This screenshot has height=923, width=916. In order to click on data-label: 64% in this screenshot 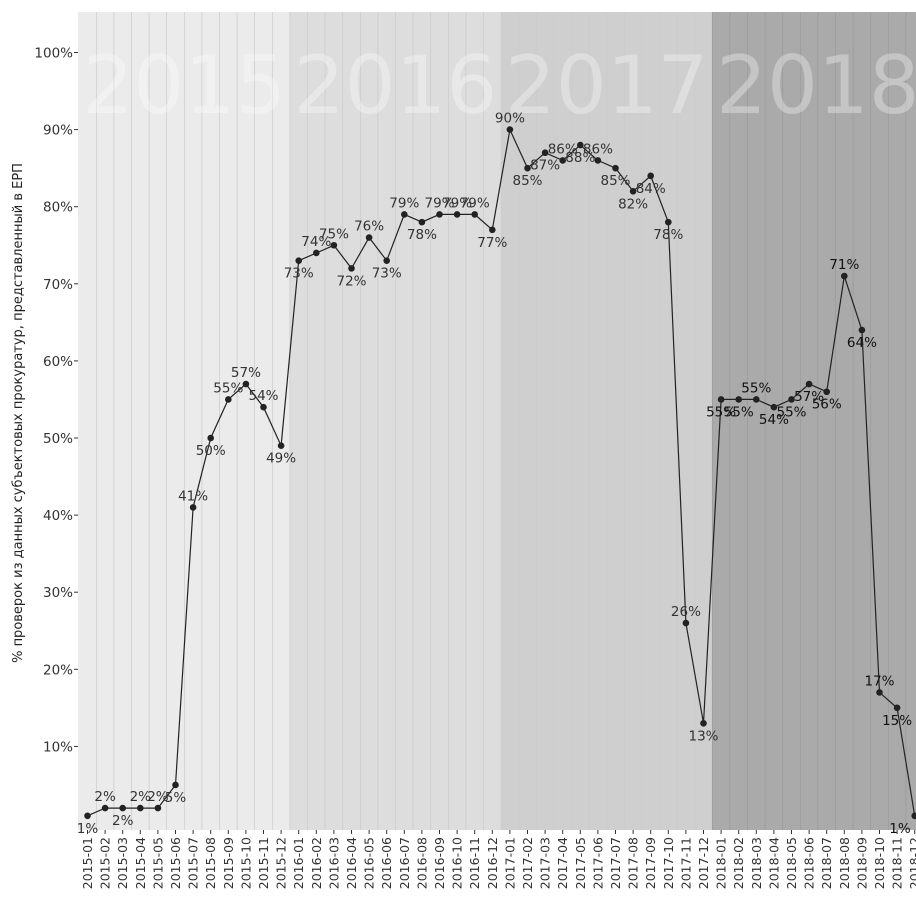, I will do `click(862, 343)`.